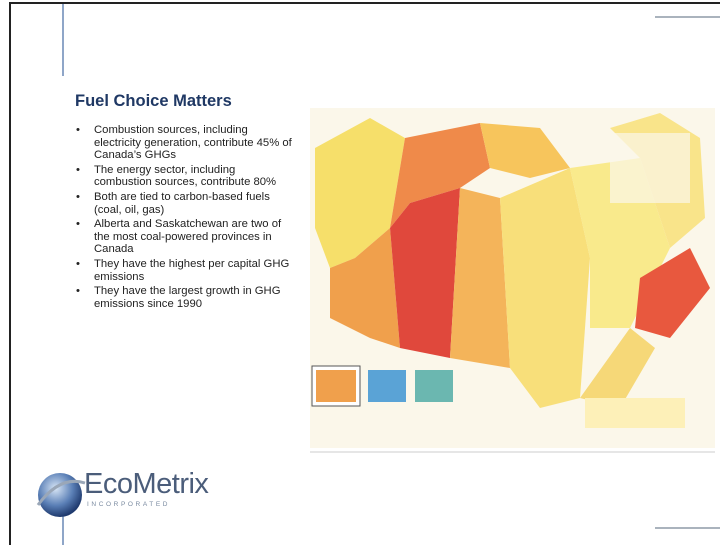 This screenshot has width=720, height=545. Describe the element at coordinates (650, 168) in the screenshot. I see `map-legend` at that location.